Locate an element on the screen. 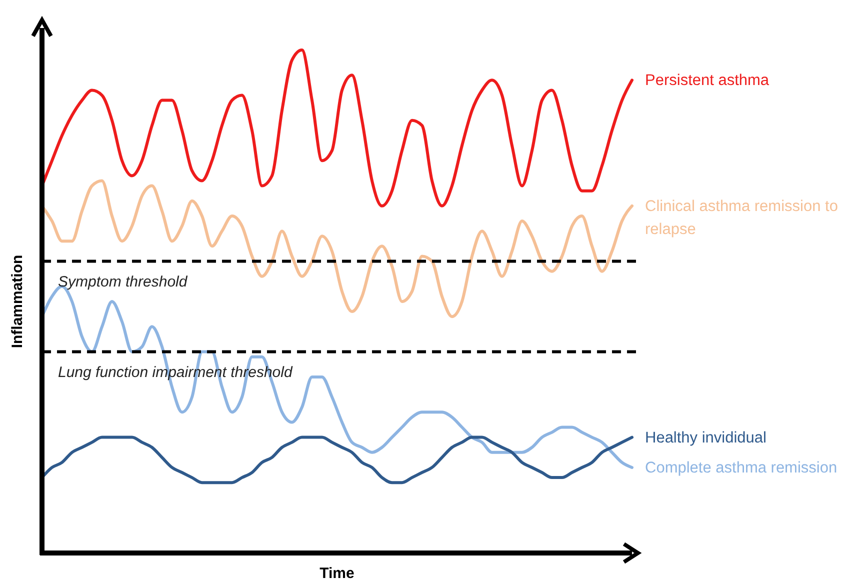 Image resolution: width=843 pixels, height=581 pixels. ref-line-label: Symptom threshold is located at coordinates (123, 281).